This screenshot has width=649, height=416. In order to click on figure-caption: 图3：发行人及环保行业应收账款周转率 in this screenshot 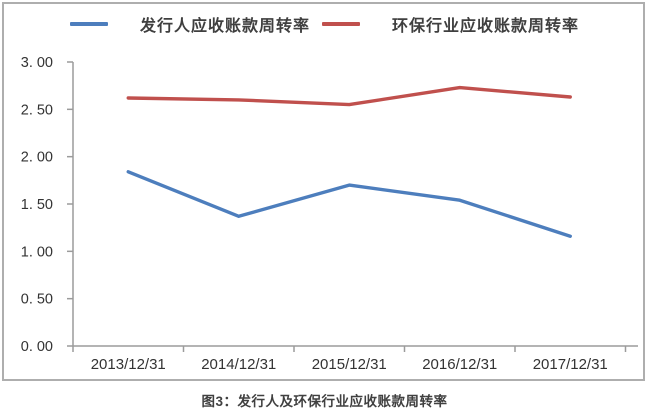, I will do `click(324, 401)`.